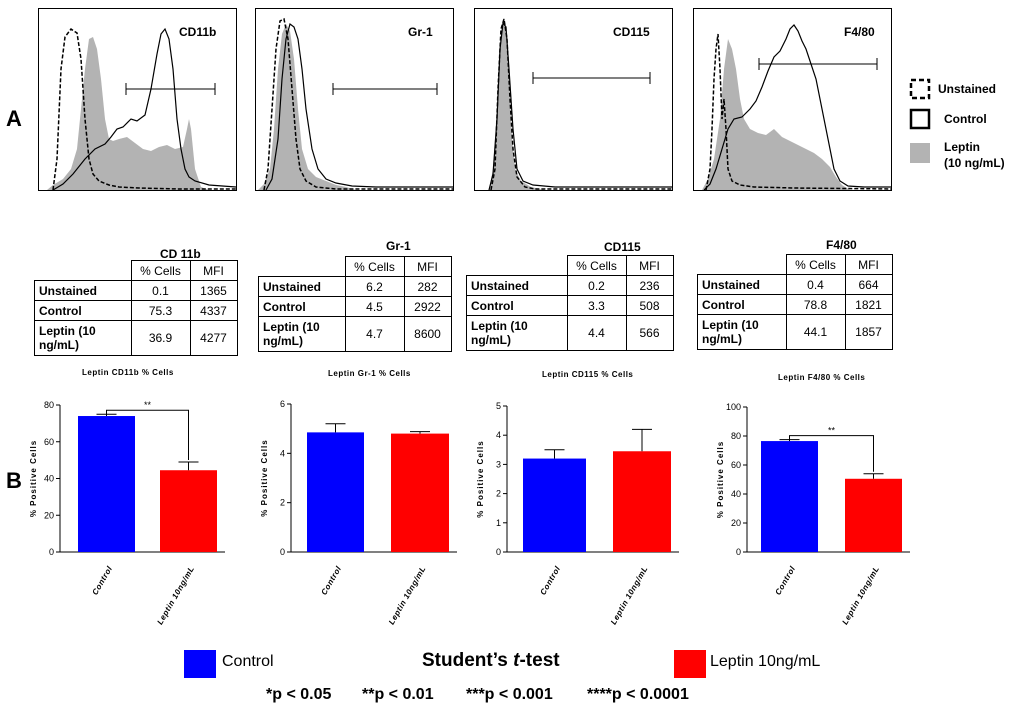 This screenshot has width=1024, height=715. What do you see at coordinates (649, 333) in the screenshot?
I see `table-cell: 566` at bounding box center [649, 333].